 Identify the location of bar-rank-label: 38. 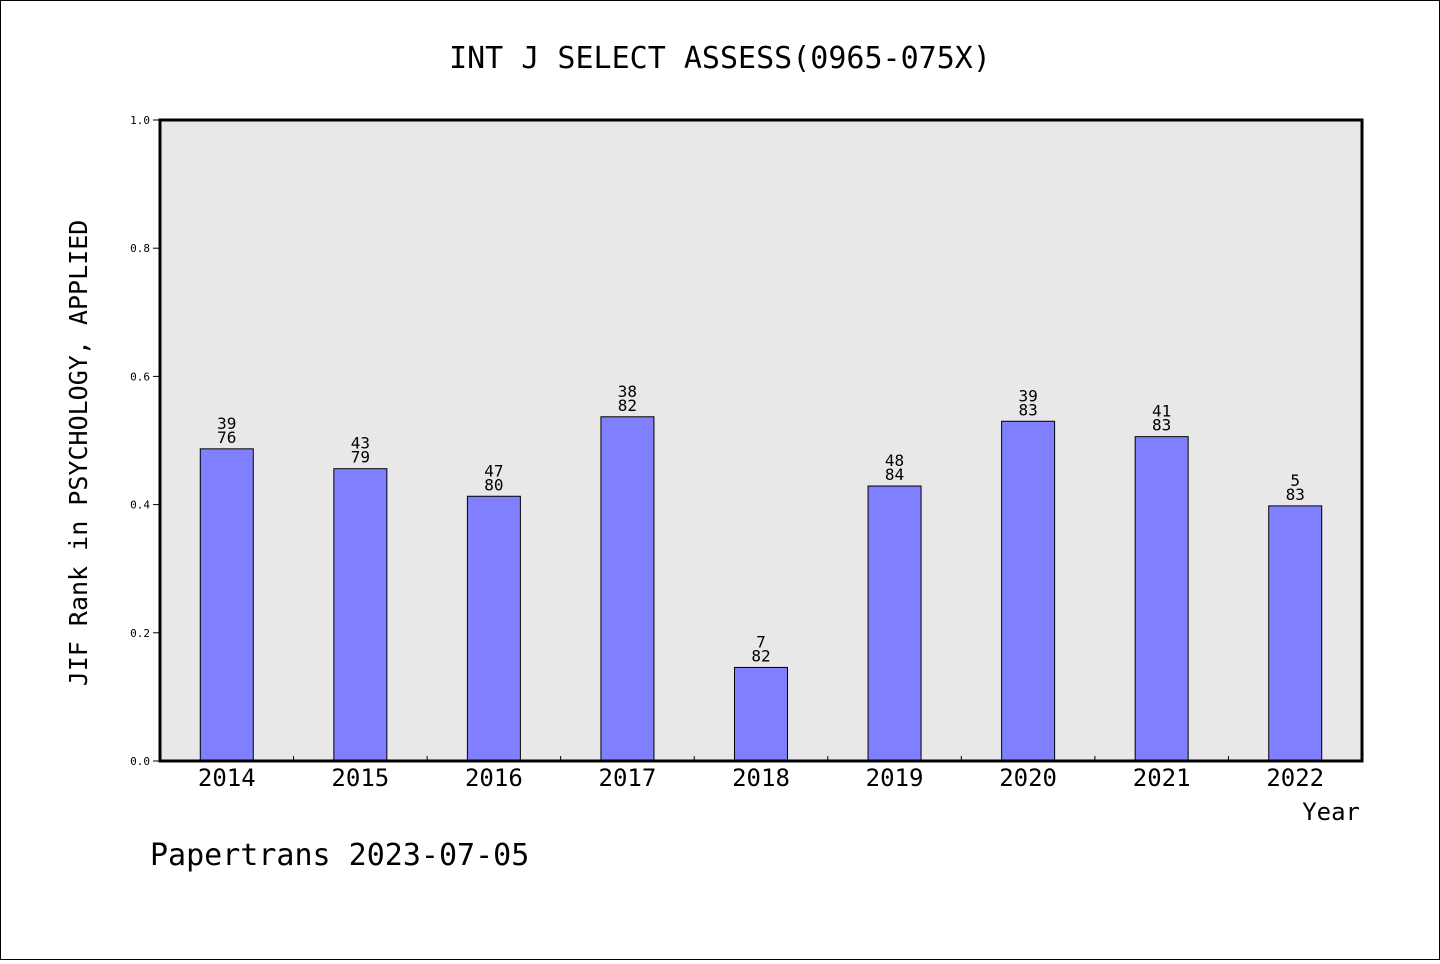
(627, 391).